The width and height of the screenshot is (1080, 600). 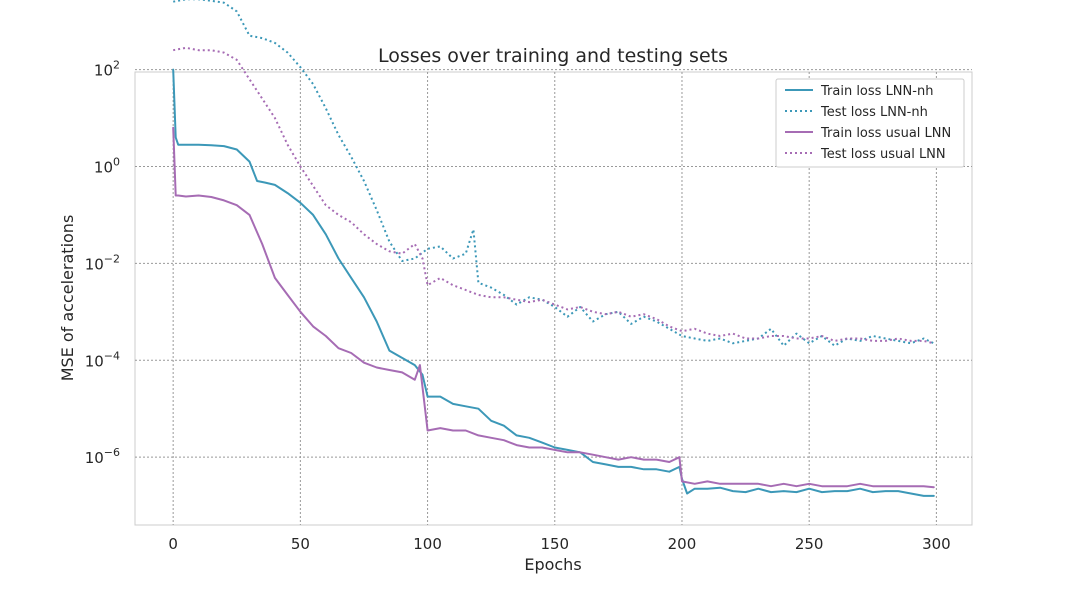 I want to click on y-tick-exponent: −2, so click(x=112, y=258).